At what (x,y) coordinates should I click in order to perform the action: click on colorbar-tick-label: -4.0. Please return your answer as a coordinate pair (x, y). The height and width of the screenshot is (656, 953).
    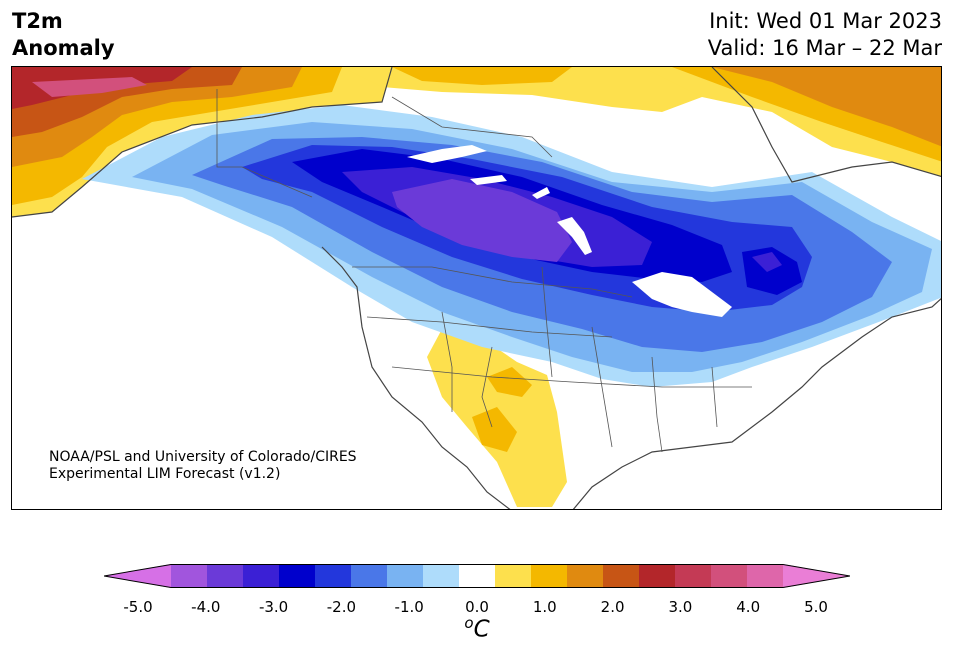
    Looking at the image, I should click on (206, 607).